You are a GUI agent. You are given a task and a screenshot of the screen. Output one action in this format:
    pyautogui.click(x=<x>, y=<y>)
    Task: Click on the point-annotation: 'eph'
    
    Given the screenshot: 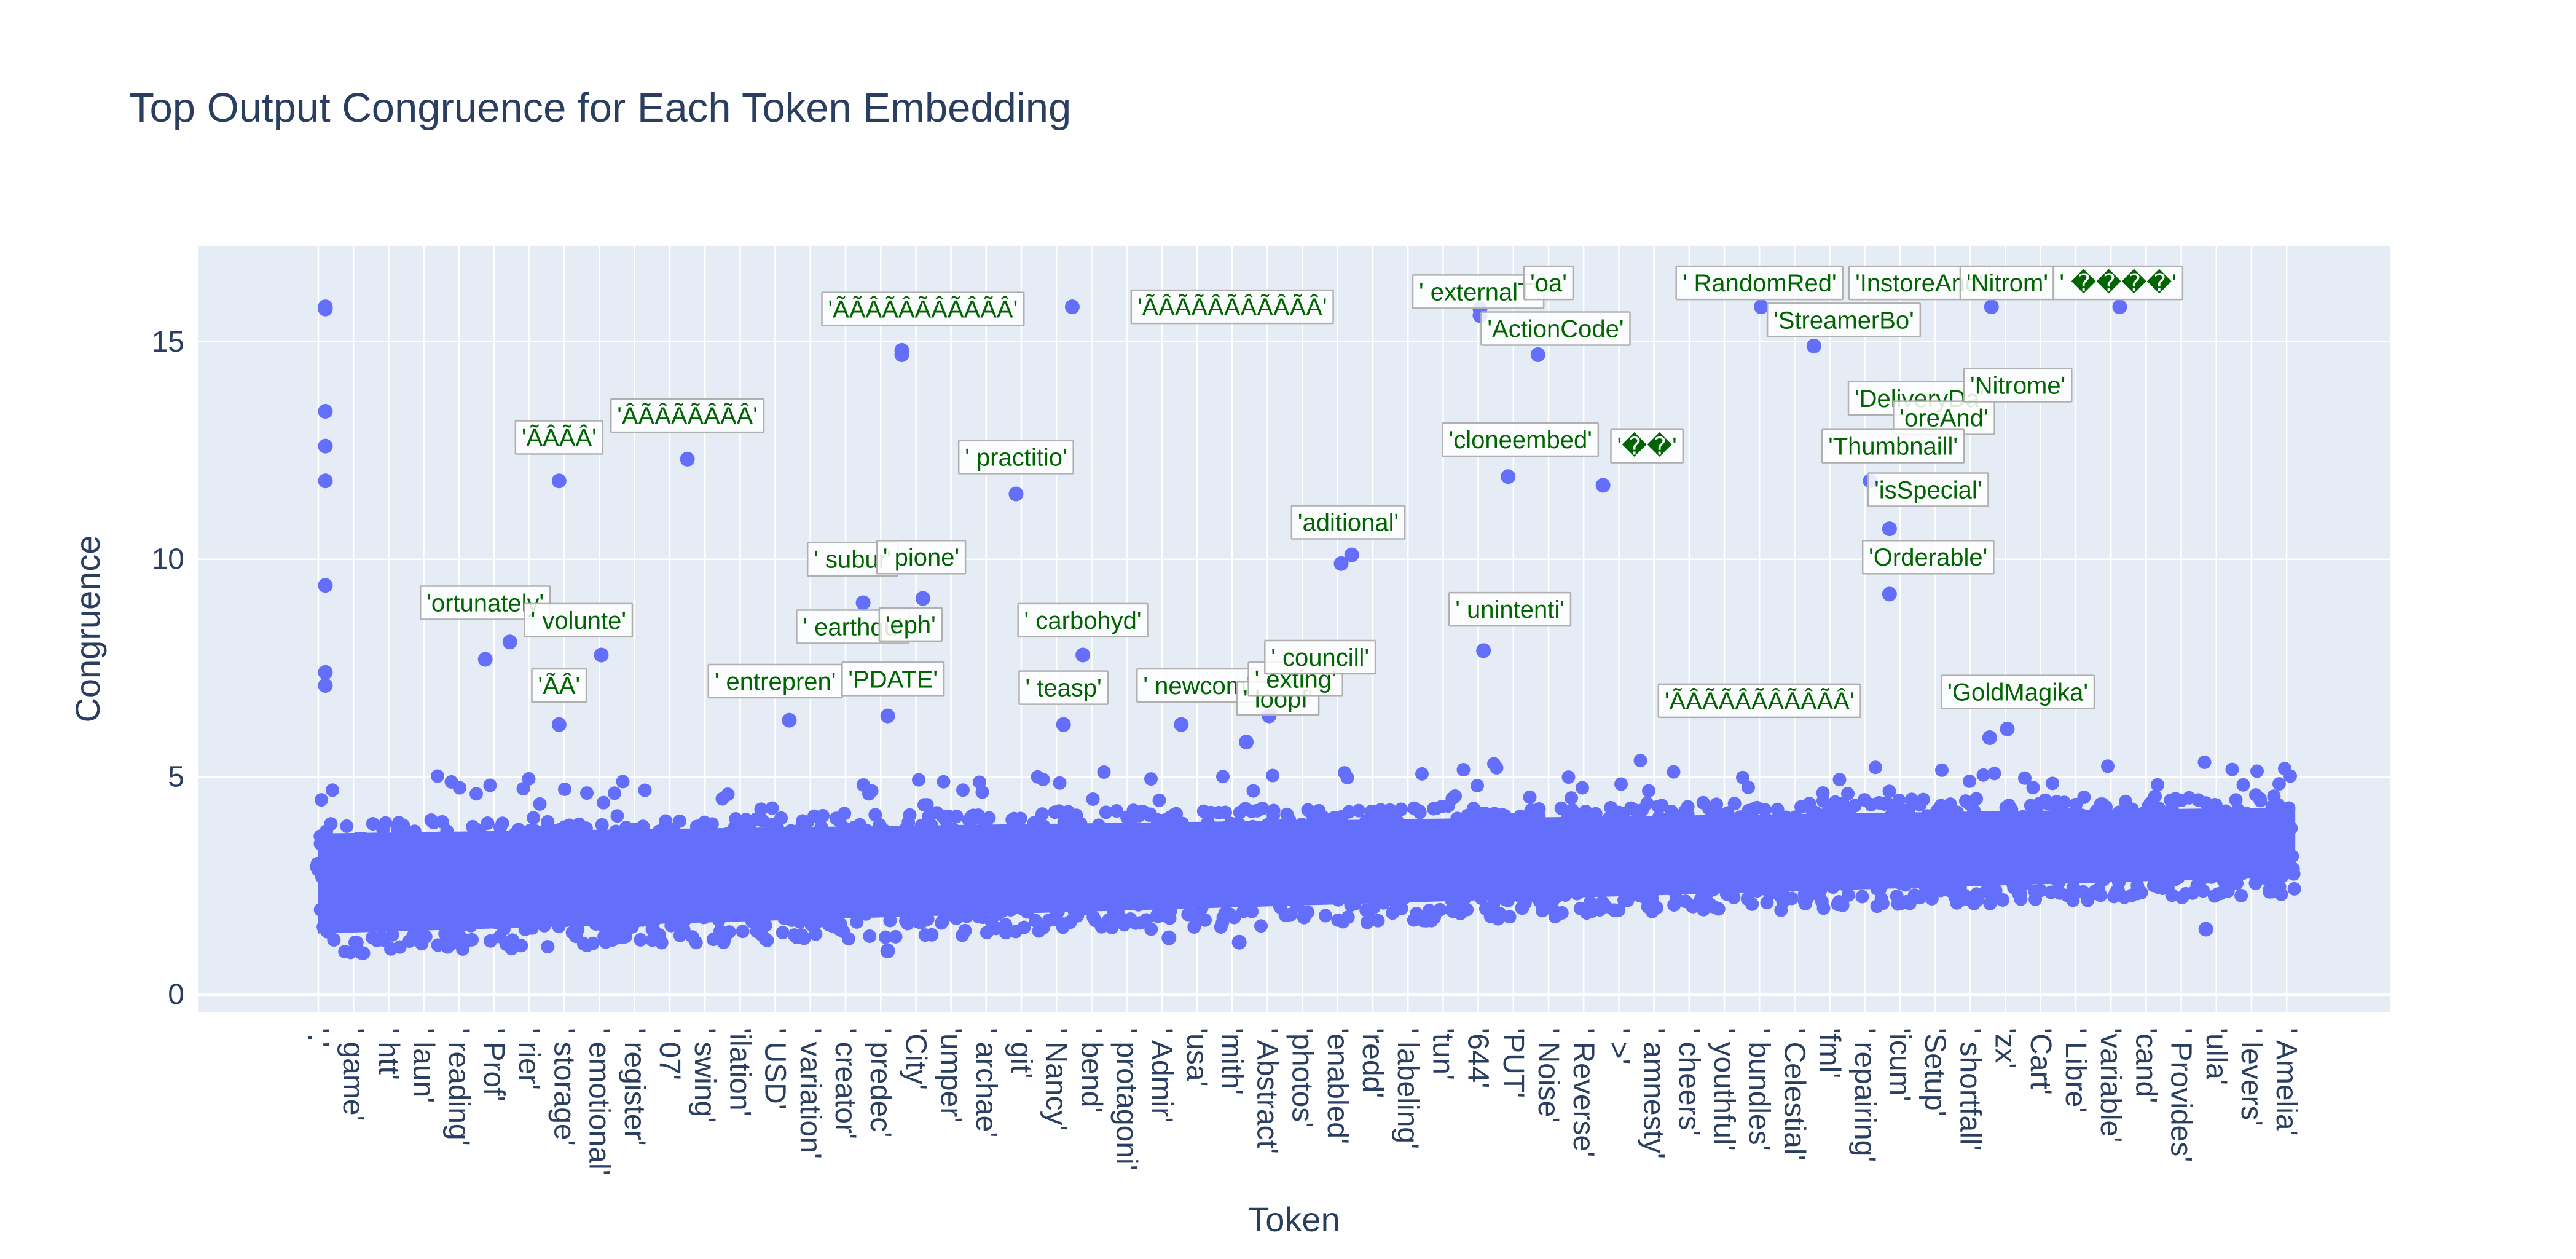 What is the action you would take?
    pyautogui.click(x=910, y=624)
    